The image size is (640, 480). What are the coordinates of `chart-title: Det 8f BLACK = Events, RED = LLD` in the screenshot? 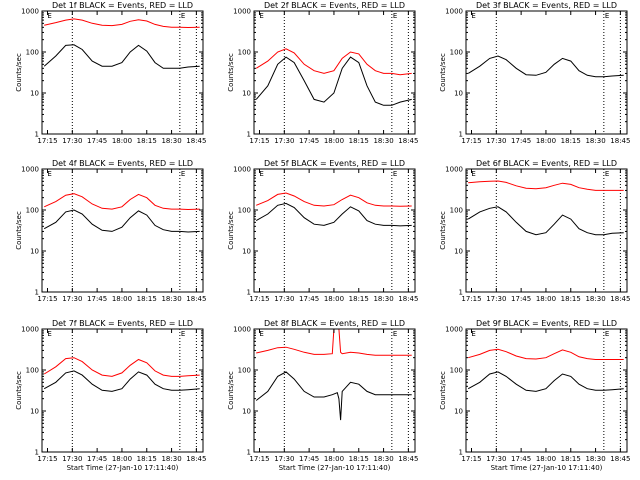 It's located at (334, 323).